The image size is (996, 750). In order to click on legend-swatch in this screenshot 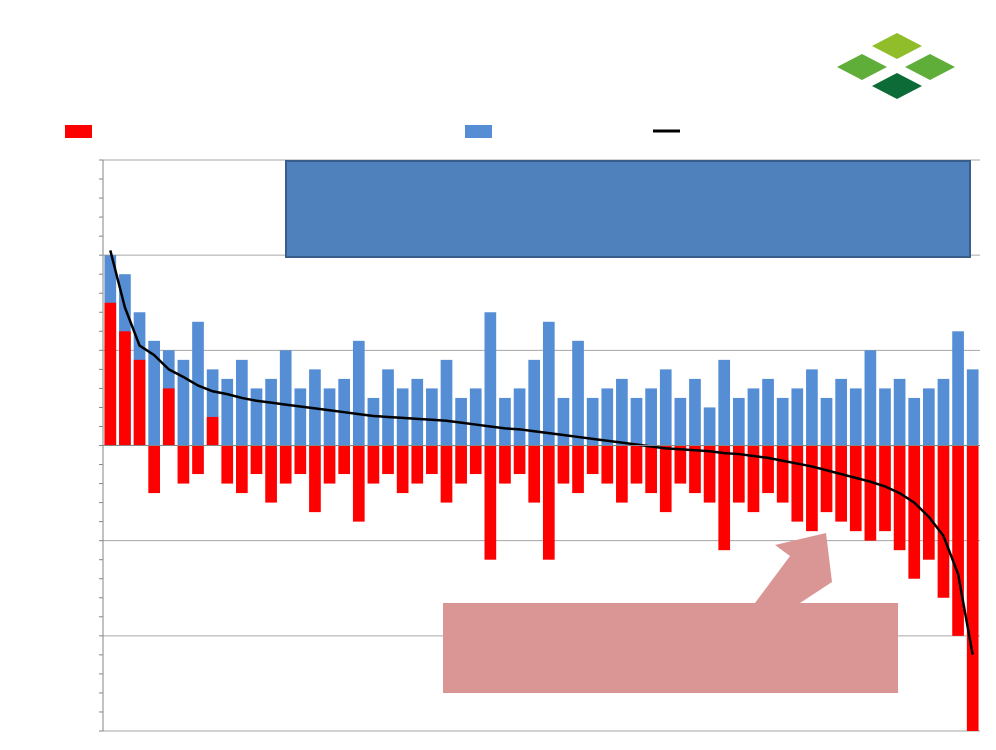, I will do `click(478, 131)`.